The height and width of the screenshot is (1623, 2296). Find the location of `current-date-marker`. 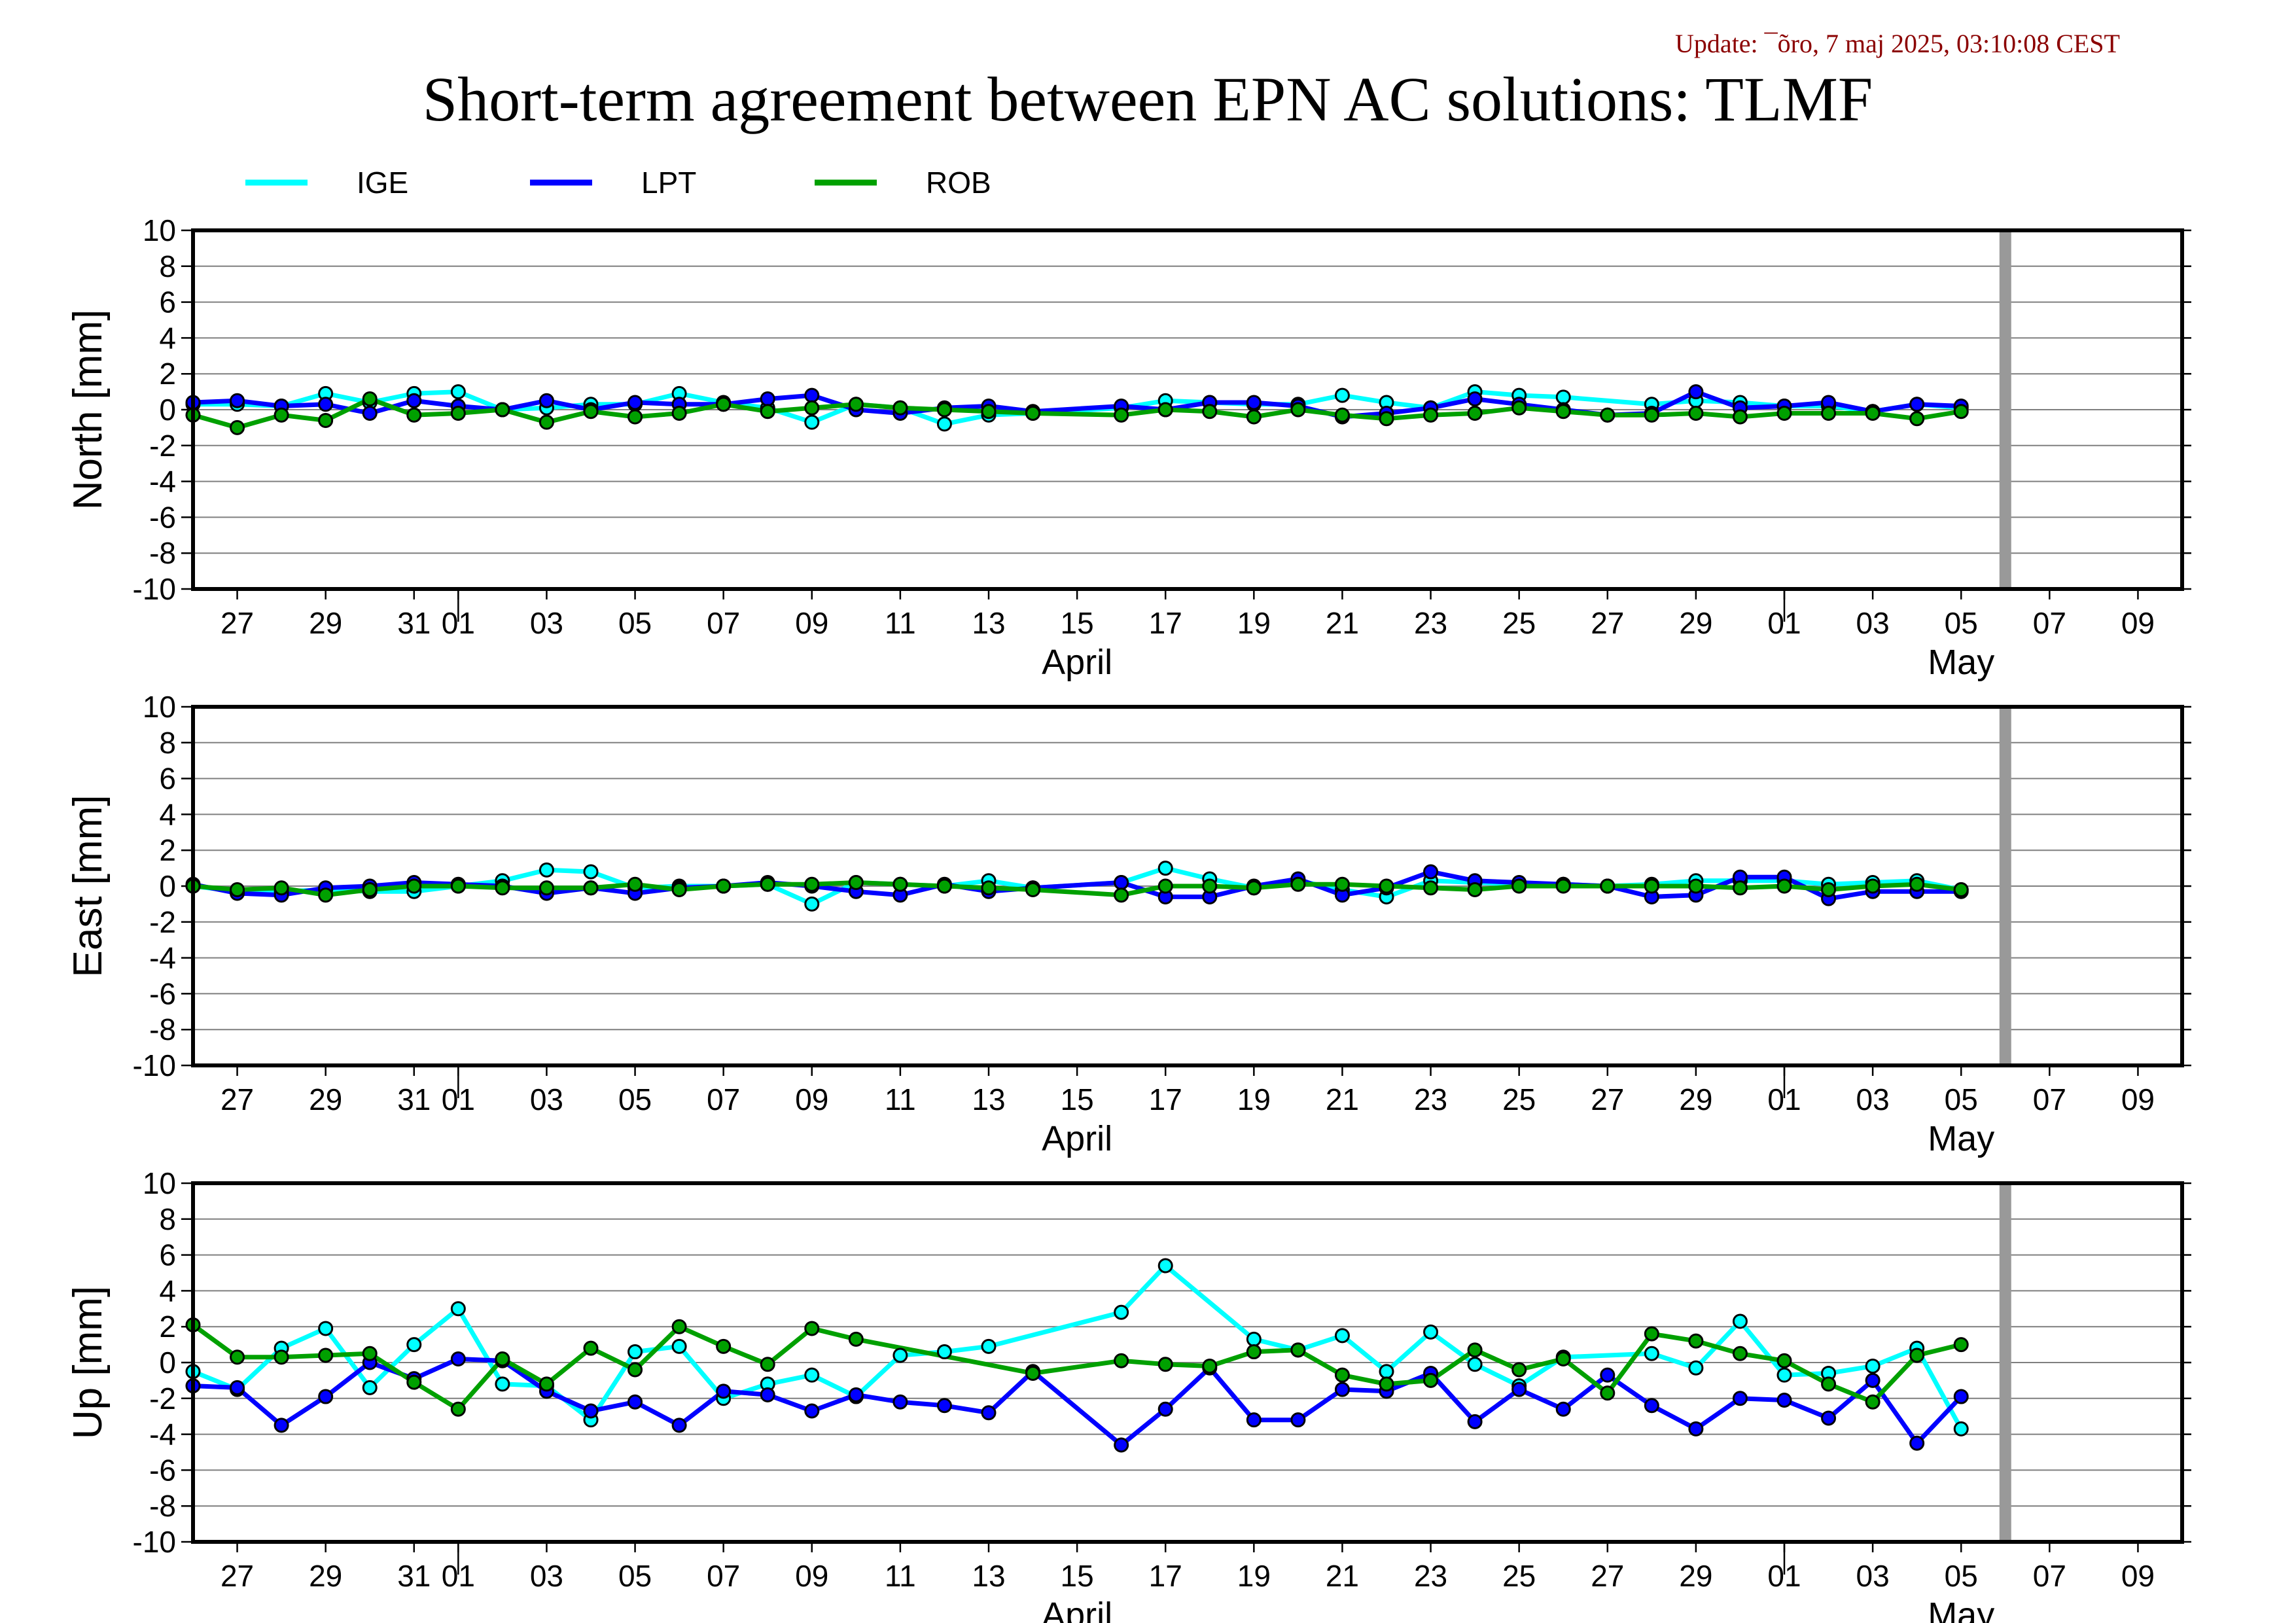

current-date-marker is located at coordinates (2005, 886).